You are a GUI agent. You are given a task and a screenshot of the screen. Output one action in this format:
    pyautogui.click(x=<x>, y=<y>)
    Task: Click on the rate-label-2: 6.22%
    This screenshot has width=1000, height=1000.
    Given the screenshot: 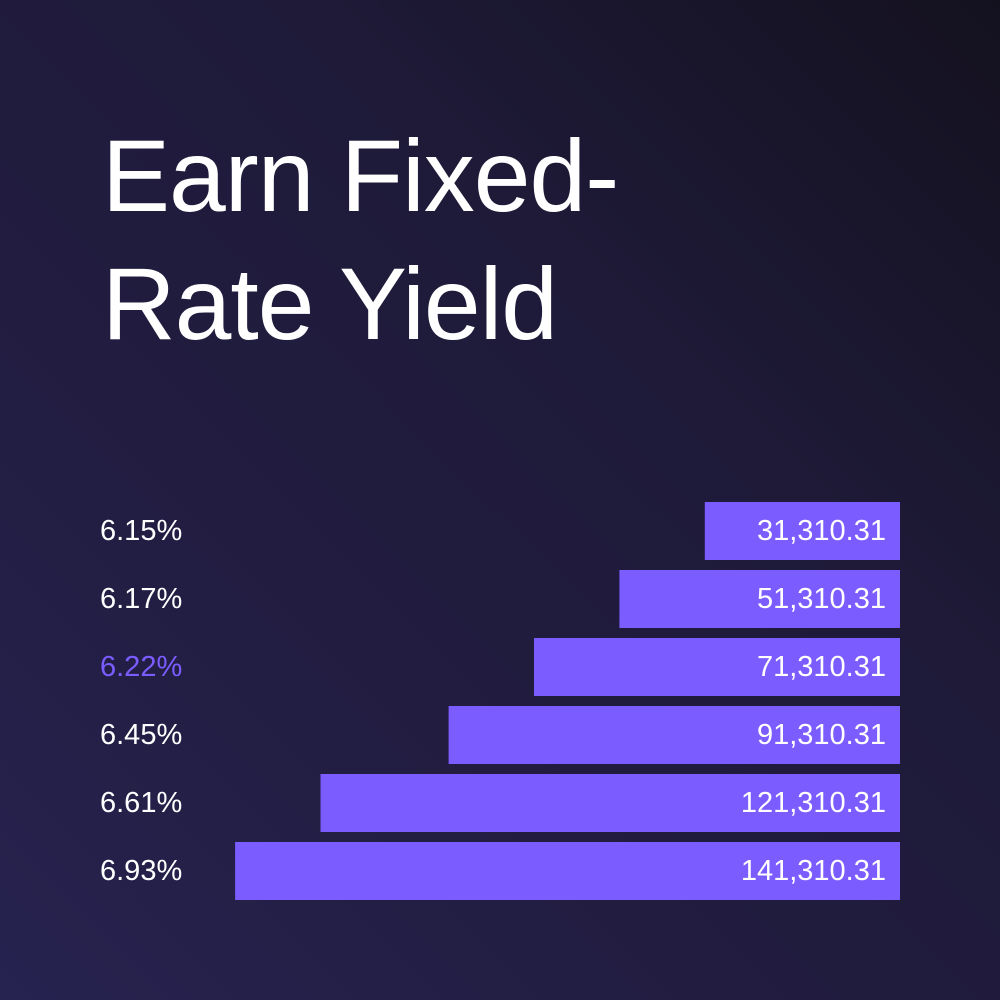 What is the action you would take?
    pyautogui.click(x=141, y=667)
    